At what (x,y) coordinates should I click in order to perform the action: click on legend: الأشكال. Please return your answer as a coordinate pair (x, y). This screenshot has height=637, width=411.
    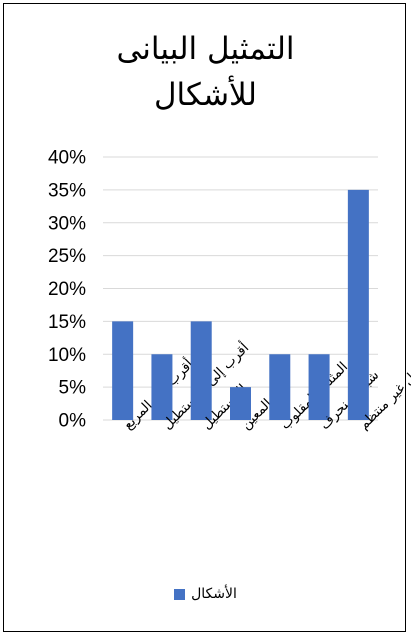
    Looking at the image, I should click on (205, 594).